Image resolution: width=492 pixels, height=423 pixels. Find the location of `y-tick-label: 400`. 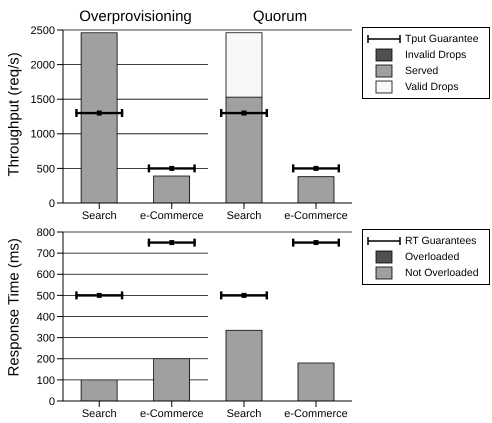

y-tick-label: 400 is located at coordinates (45, 317).